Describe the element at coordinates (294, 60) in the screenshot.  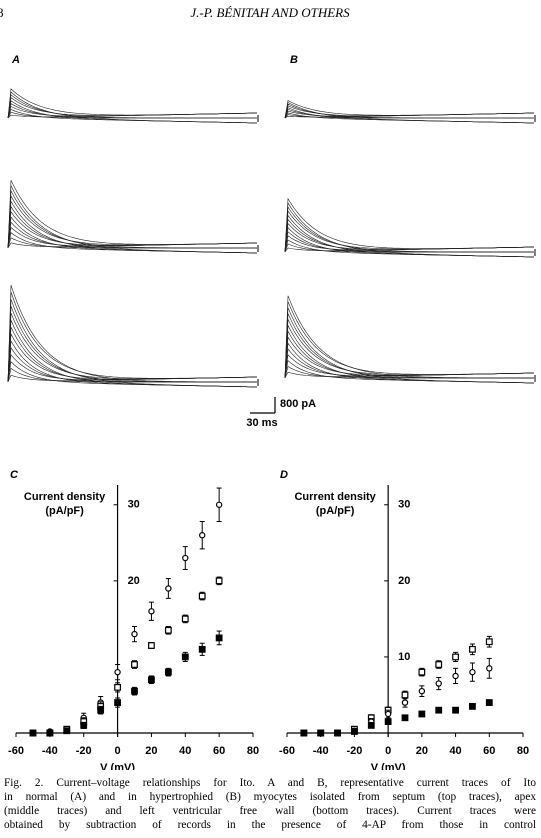
I see `panel-label: B` at that location.